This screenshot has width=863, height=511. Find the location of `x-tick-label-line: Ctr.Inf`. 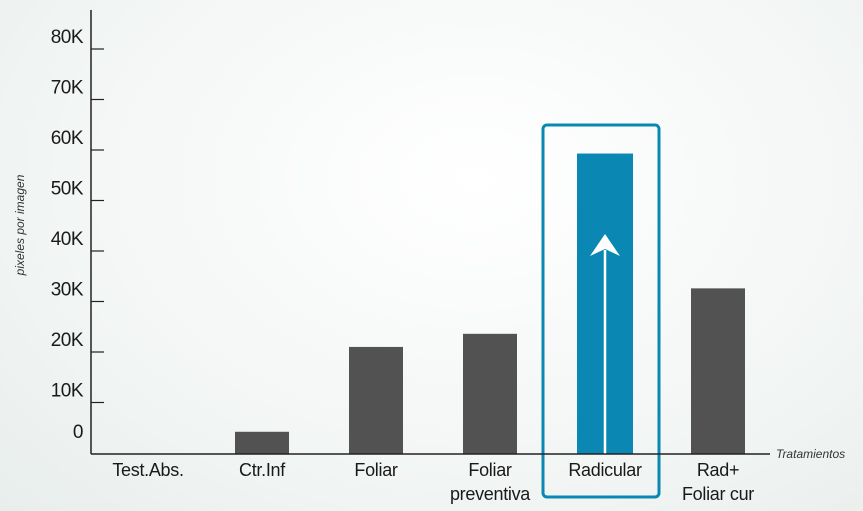

x-tick-label-line: Ctr.Inf is located at coordinates (262, 470).